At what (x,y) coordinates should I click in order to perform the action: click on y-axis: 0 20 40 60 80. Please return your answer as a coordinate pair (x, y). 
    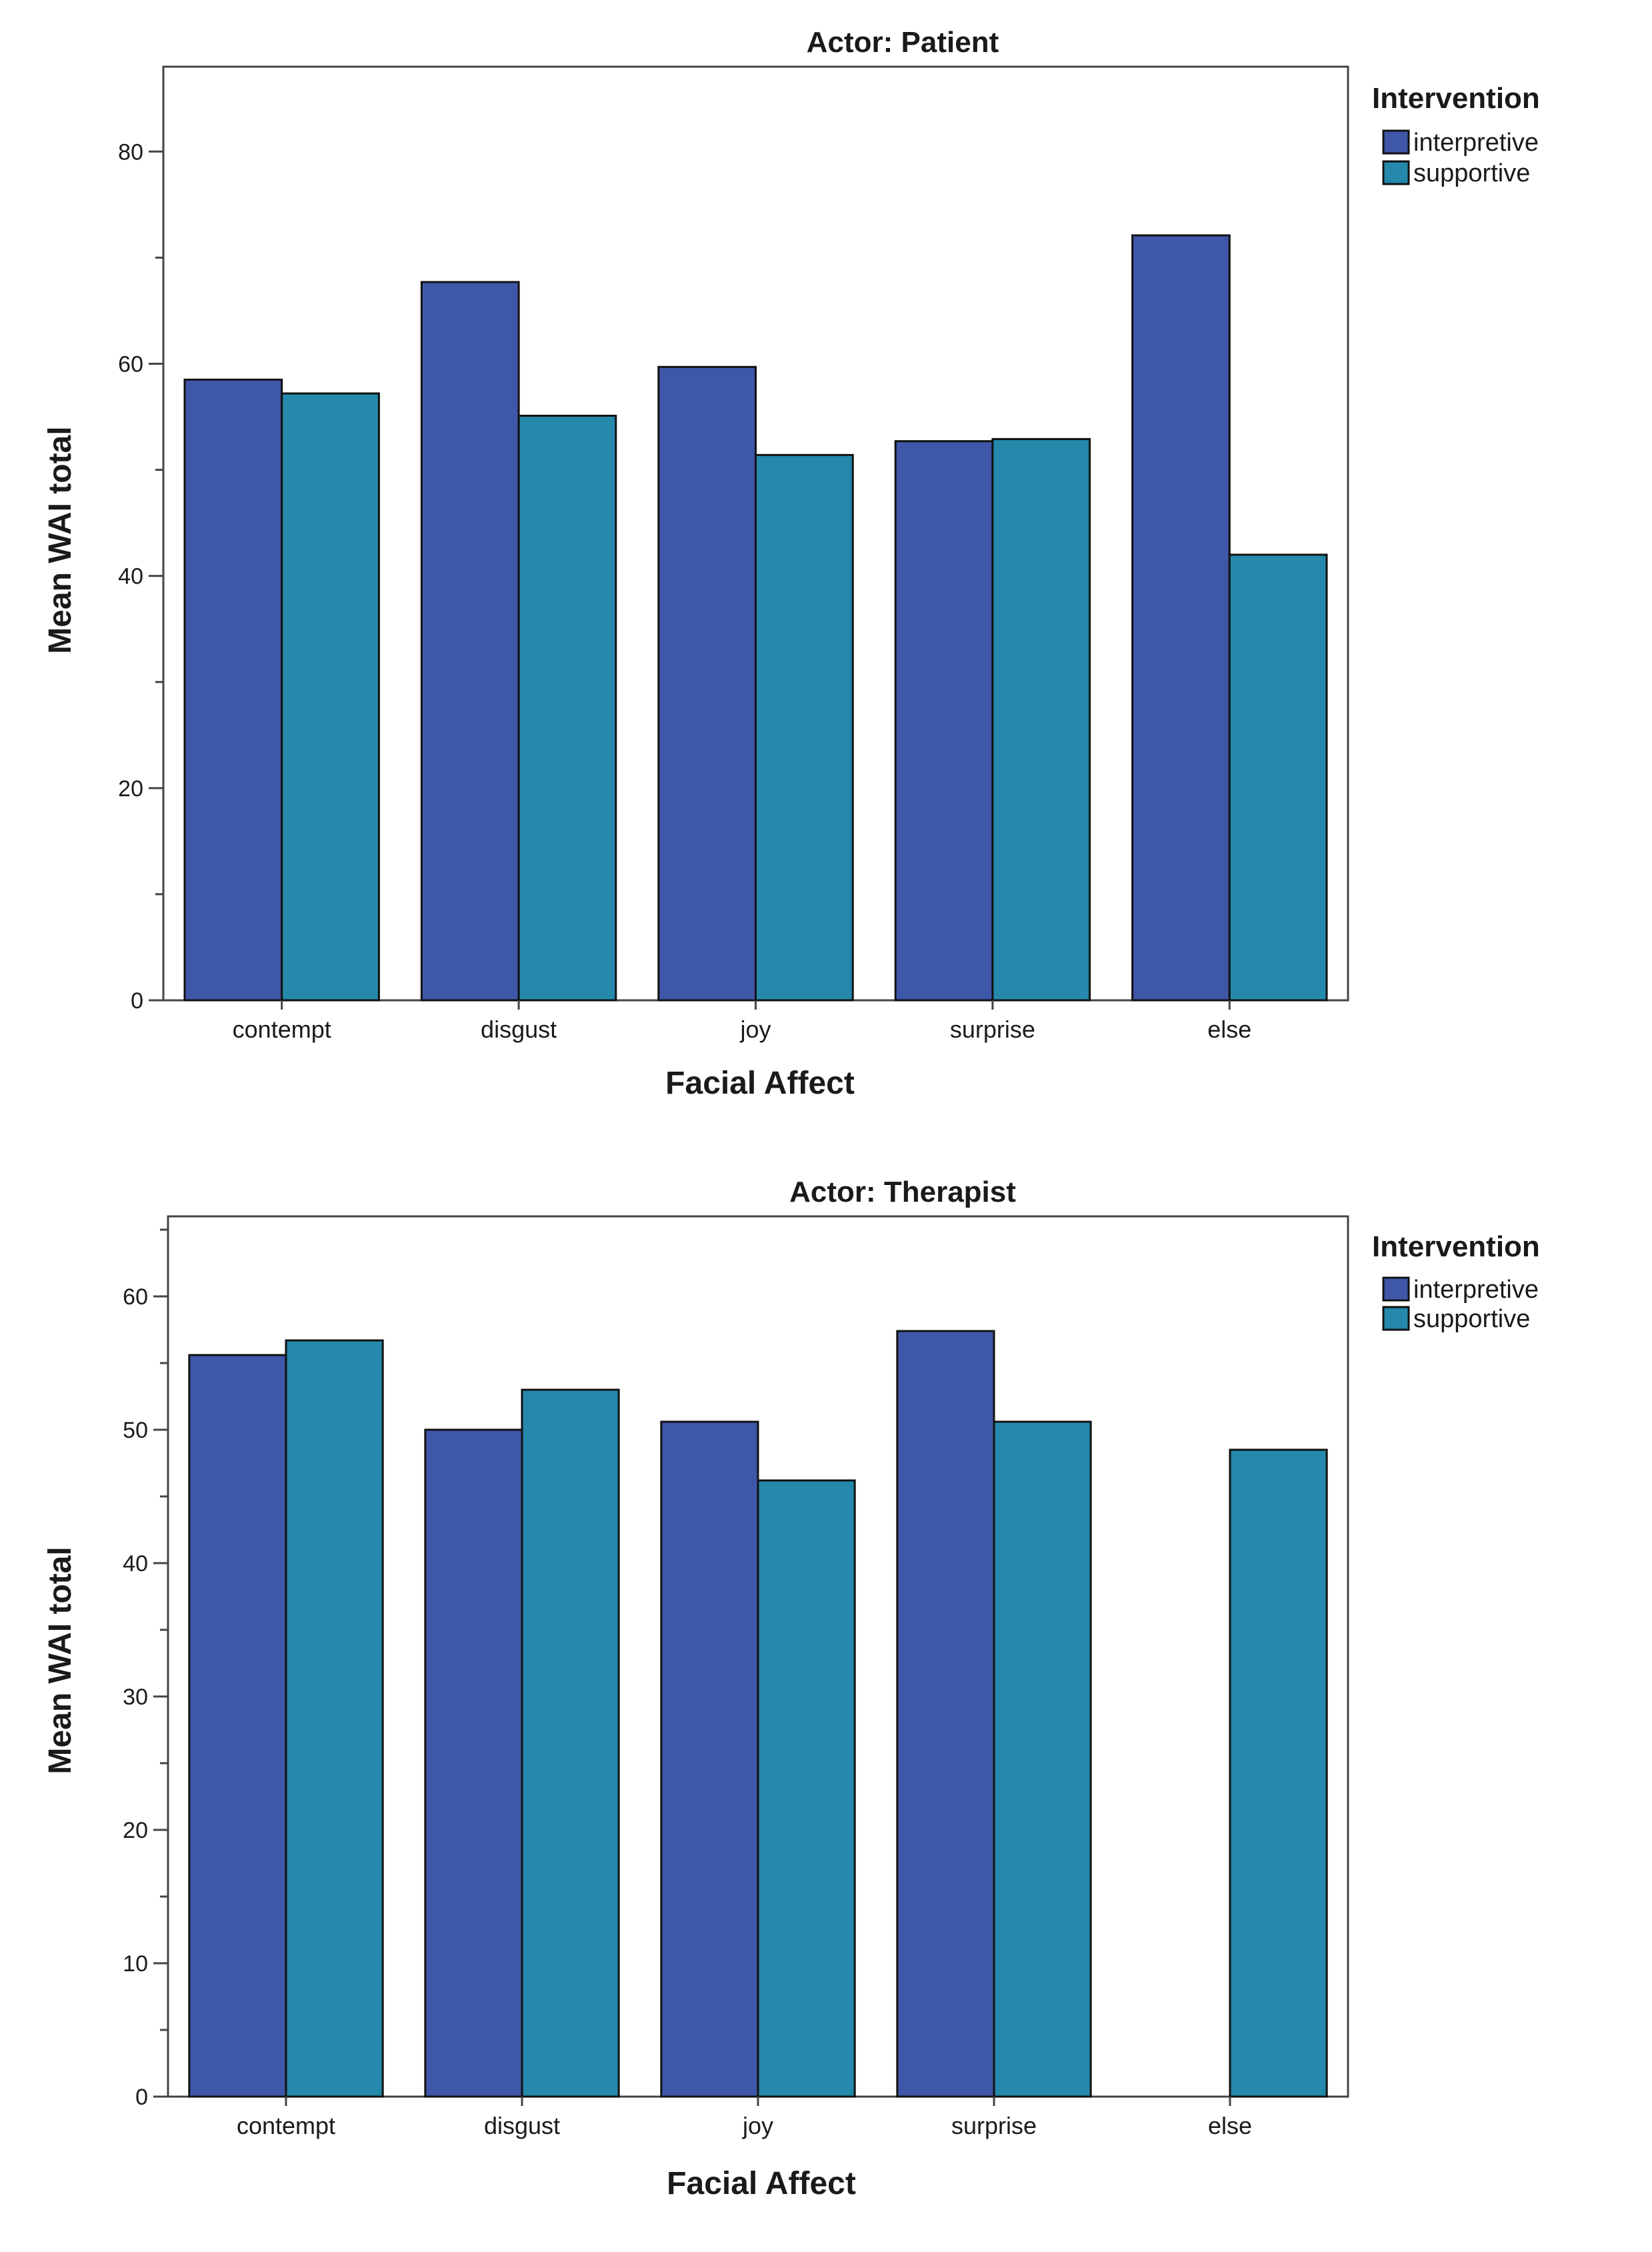
    Looking at the image, I should click on (140, 576).